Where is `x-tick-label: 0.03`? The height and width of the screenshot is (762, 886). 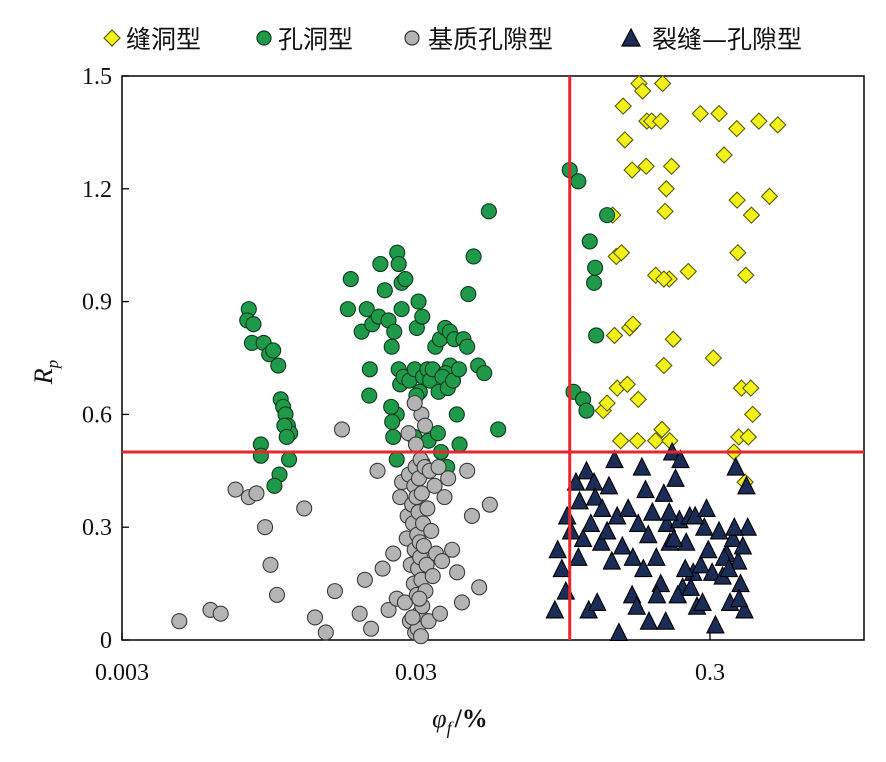
x-tick-label: 0.03 is located at coordinates (416, 673).